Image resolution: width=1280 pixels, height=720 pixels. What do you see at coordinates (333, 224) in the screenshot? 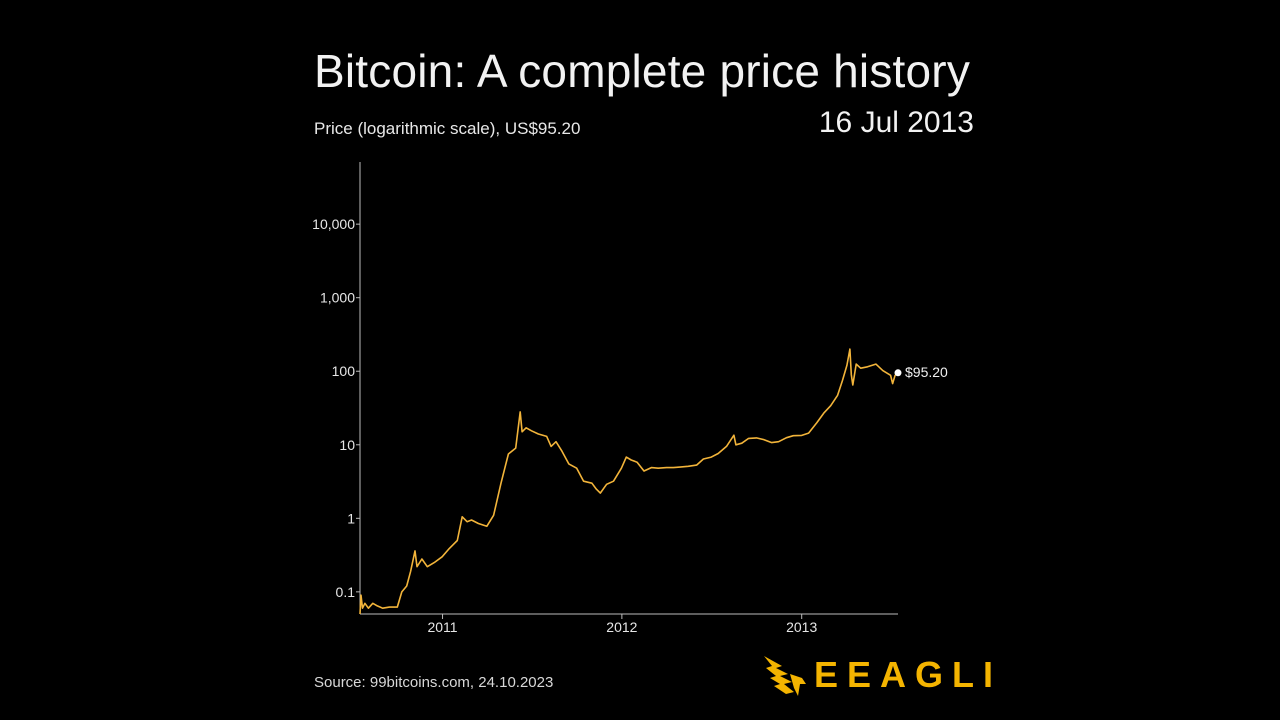
I see `y-tick-label: 10,000` at bounding box center [333, 224].